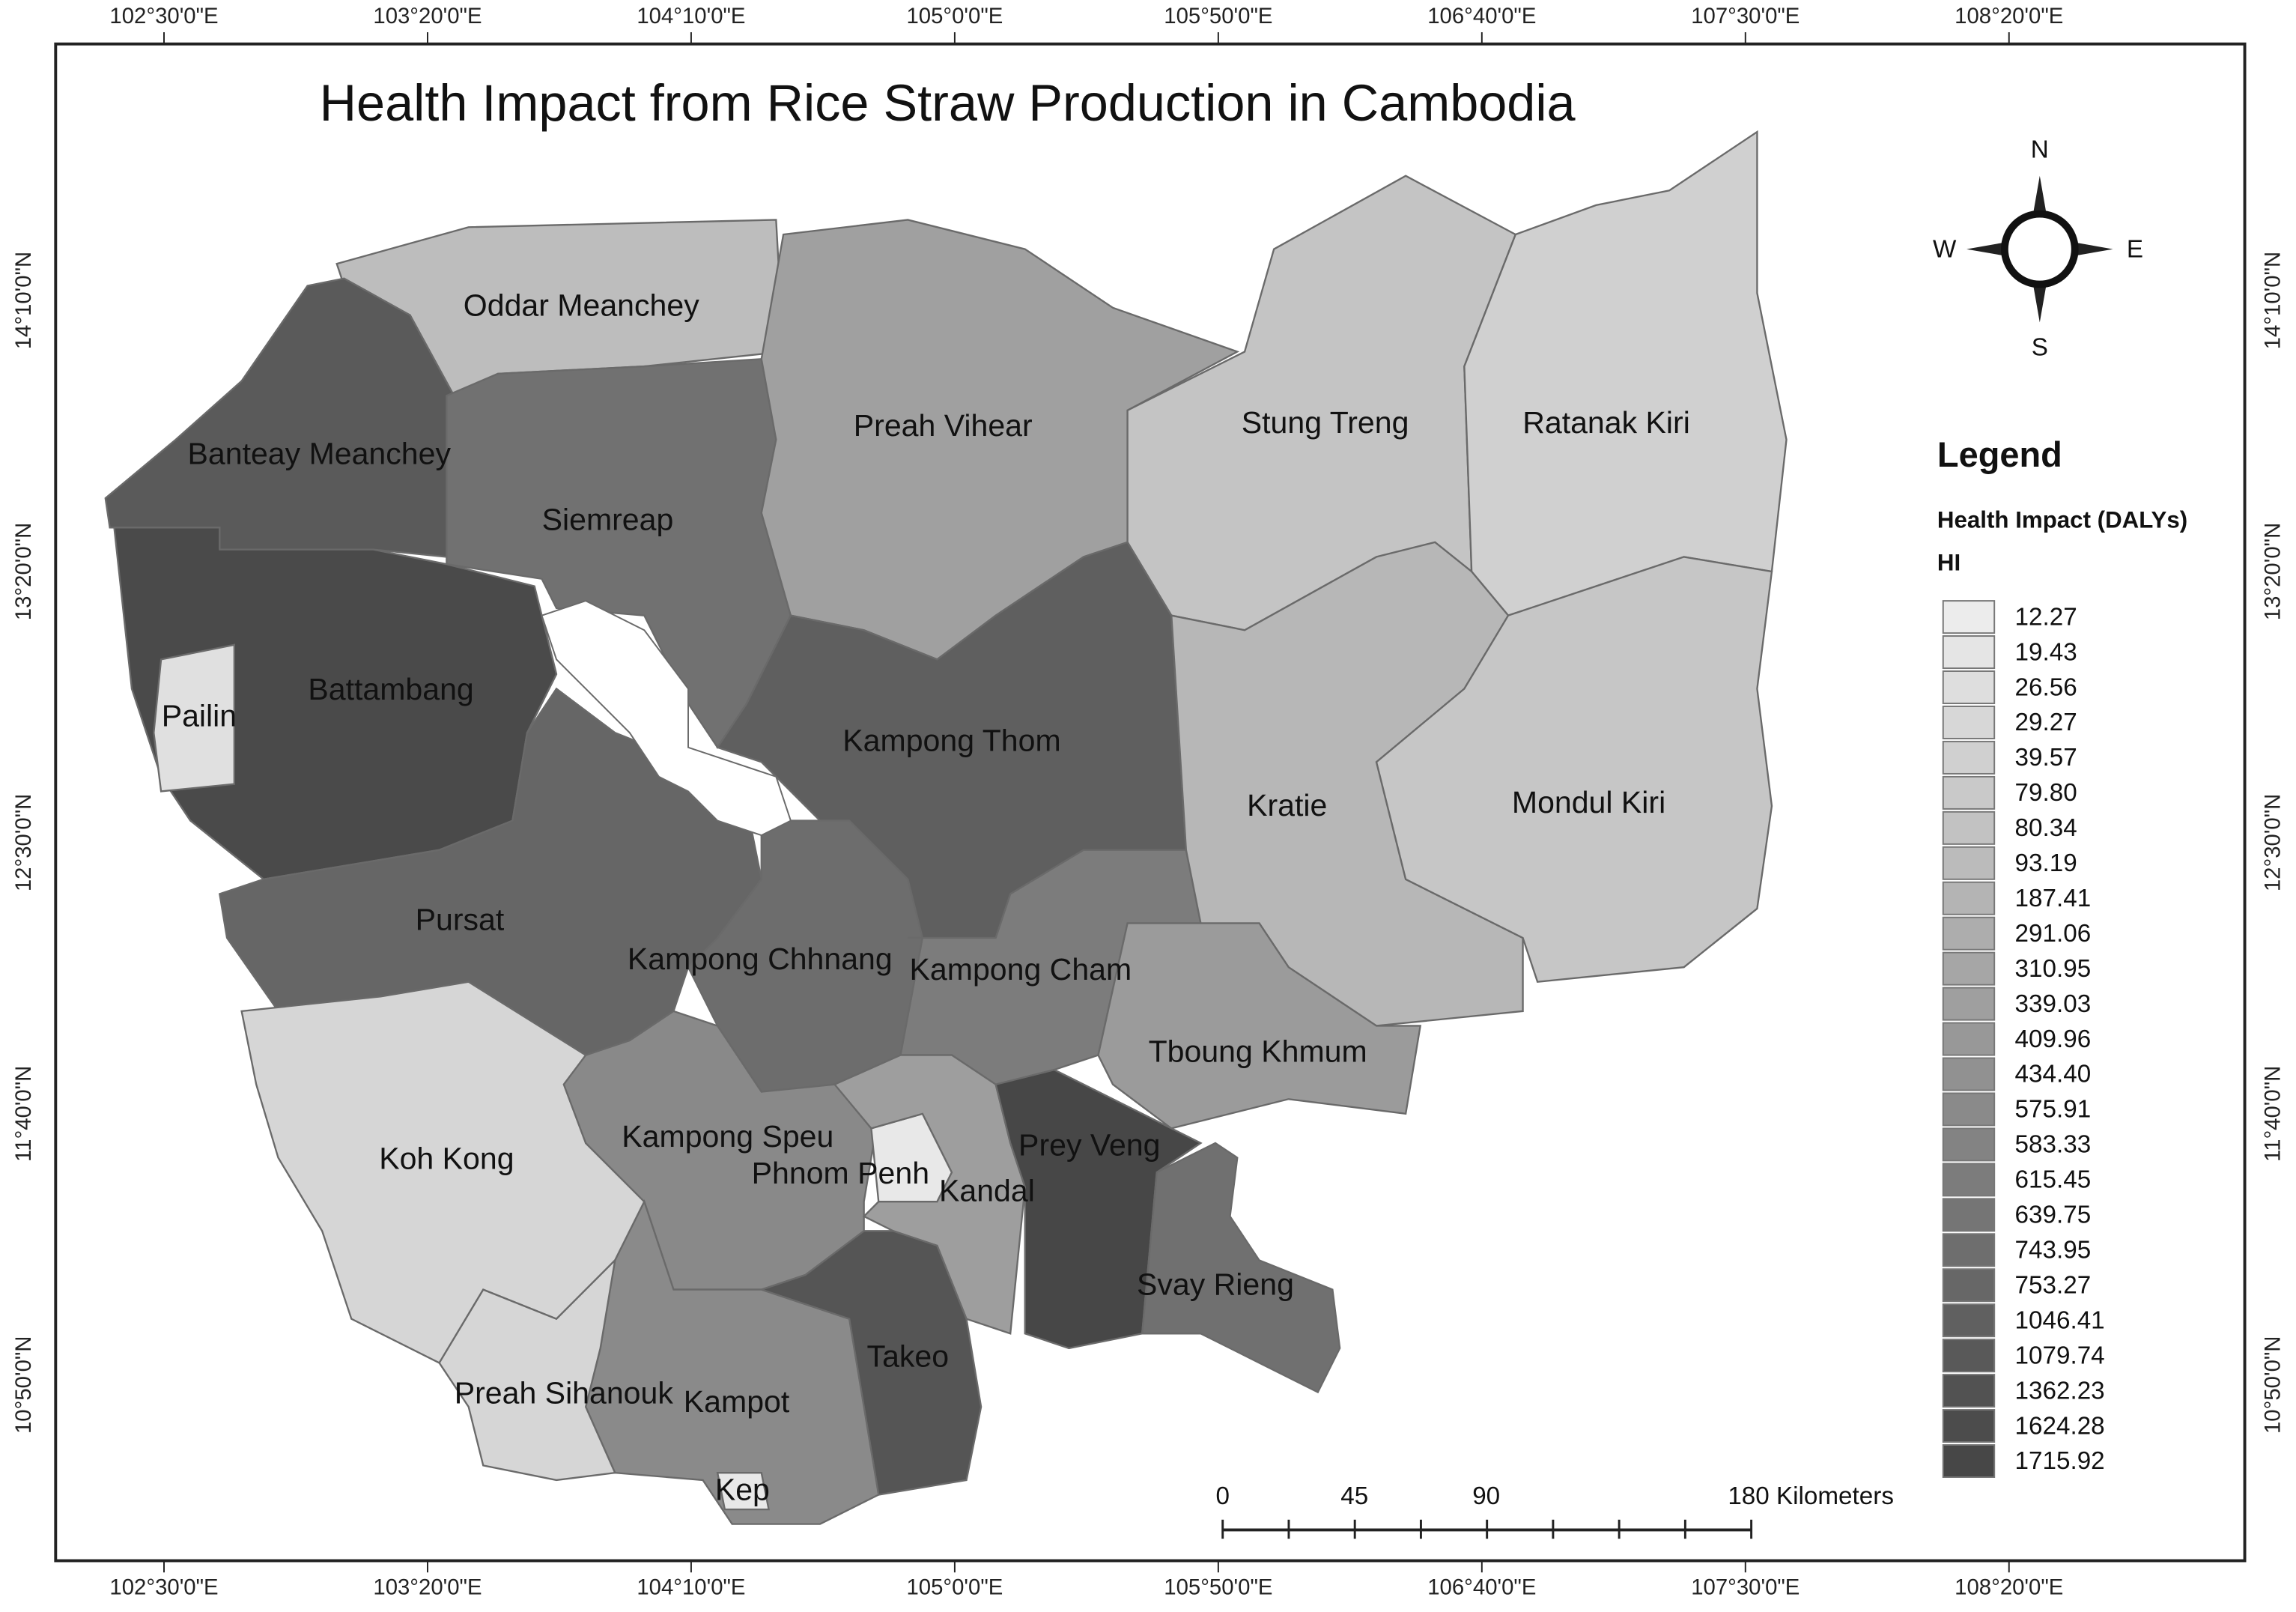 The image size is (2296, 1612). What do you see at coordinates (608, 519) in the screenshot?
I see `province-label: Siemreap` at bounding box center [608, 519].